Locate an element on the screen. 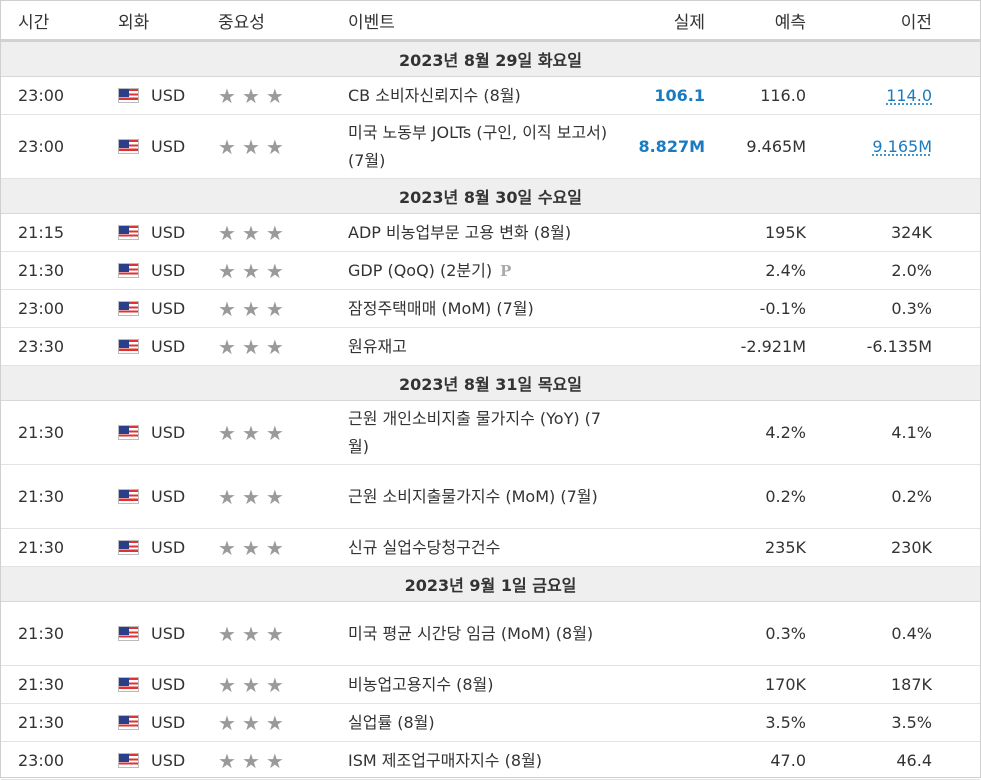 Image resolution: width=981 pixels, height=780 pixels. event-row: 21:30 USD ★ ★ ★ 비농업고용지수 (8월) 170K 187K is located at coordinates (490, 685).